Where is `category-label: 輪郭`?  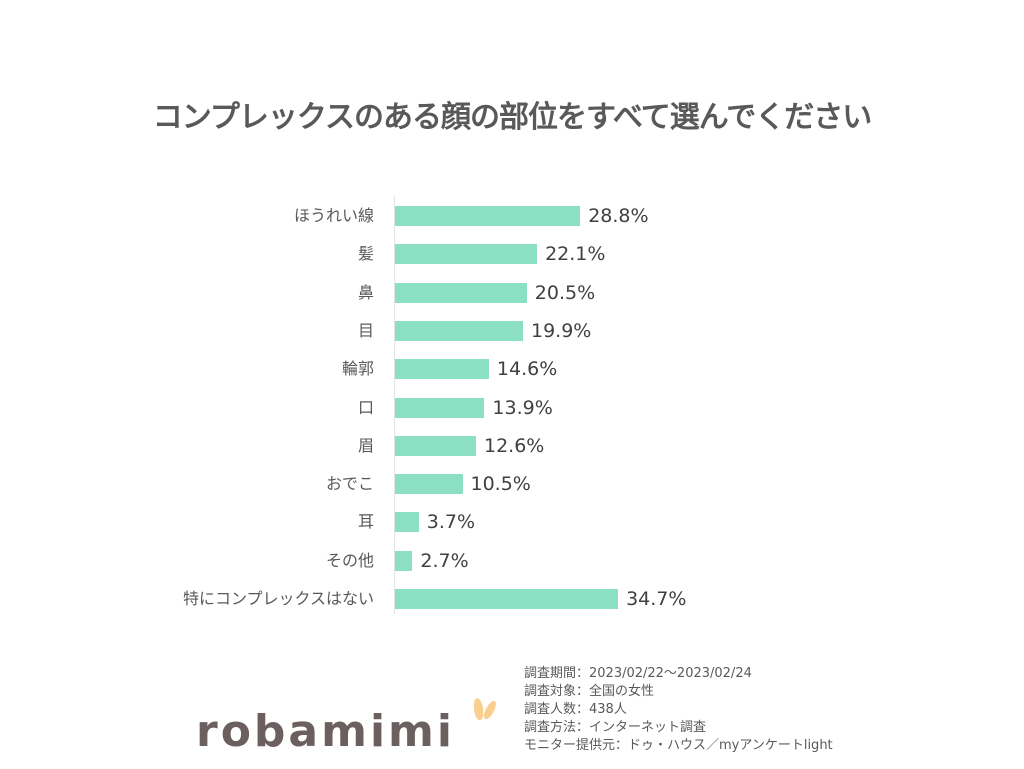 category-label: 輪郭 is located at coordinates (357, 369).